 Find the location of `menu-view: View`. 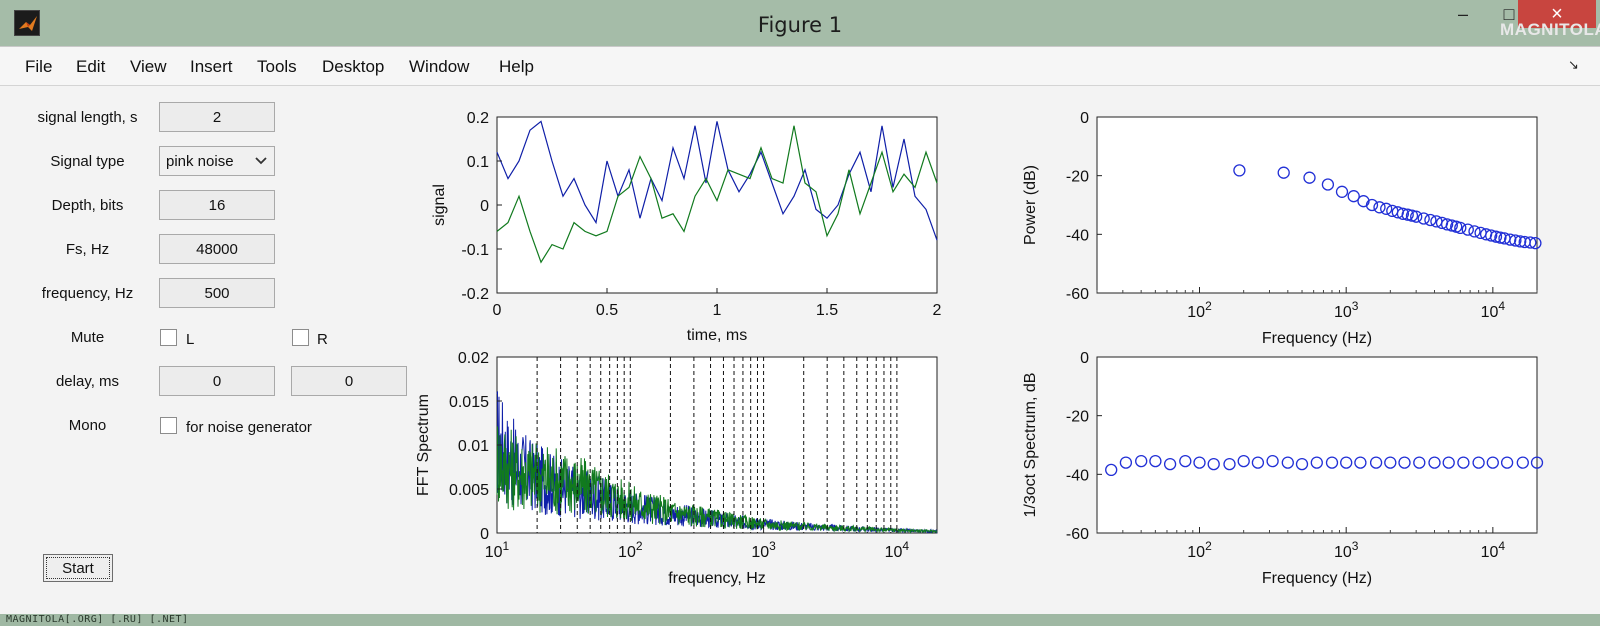

menu-view: View is located at coordinates (148, 66).